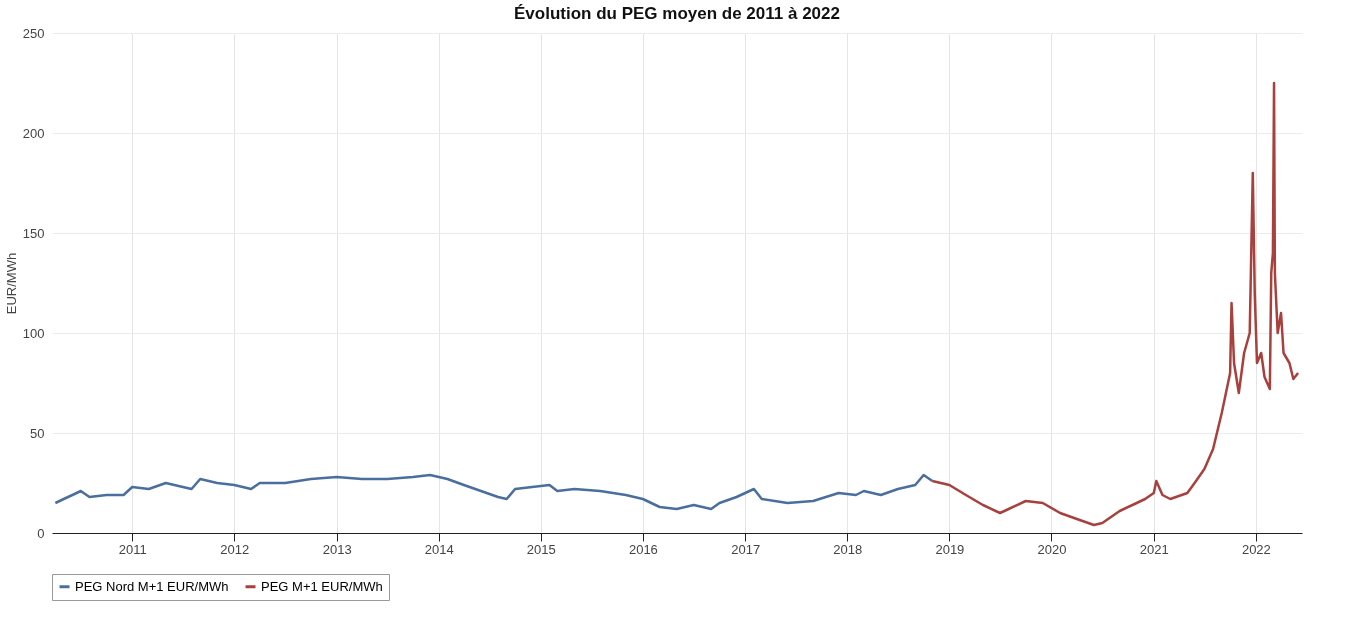 The width and height of the screenshot is (1362, 637). I want to click on x-tick-label: 2011, so click(132, 549).